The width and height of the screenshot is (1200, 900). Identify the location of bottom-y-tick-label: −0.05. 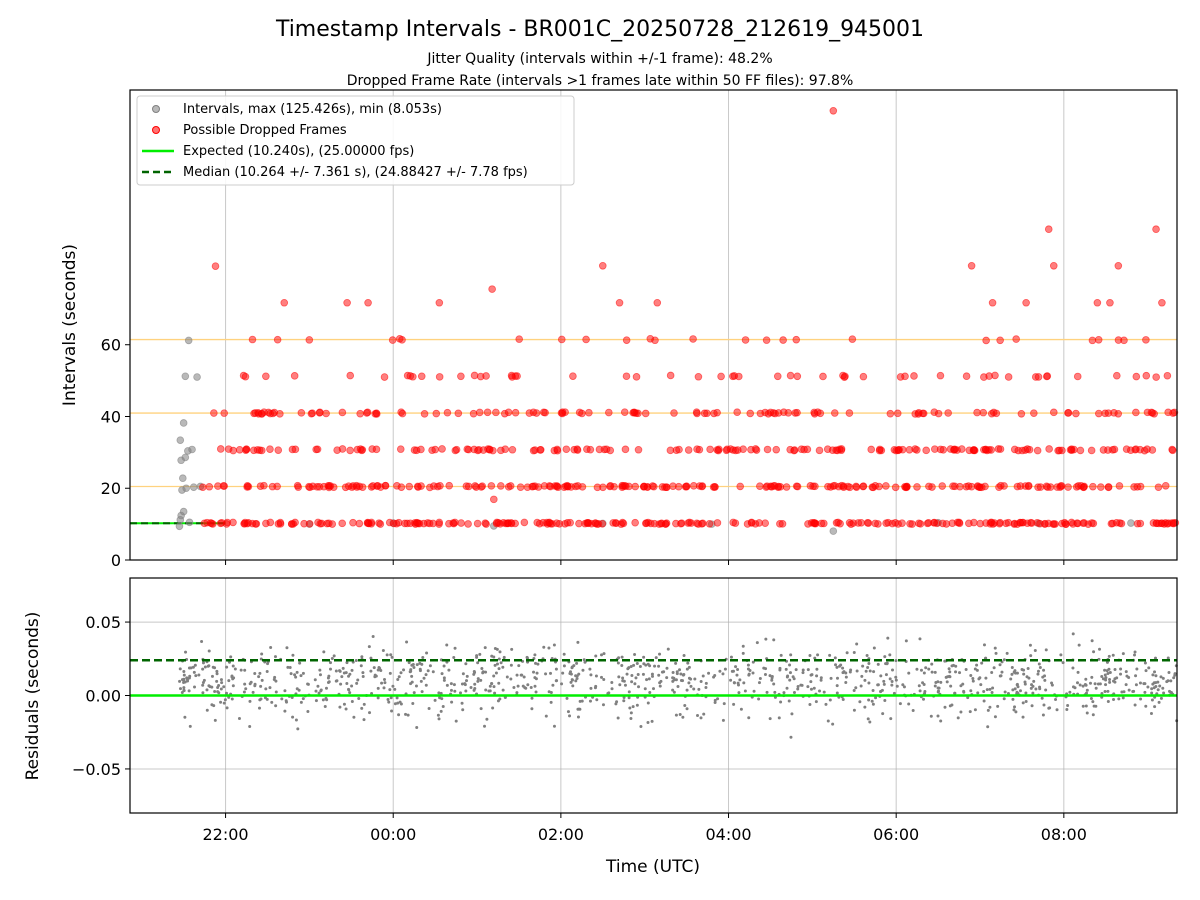
(96, 769).